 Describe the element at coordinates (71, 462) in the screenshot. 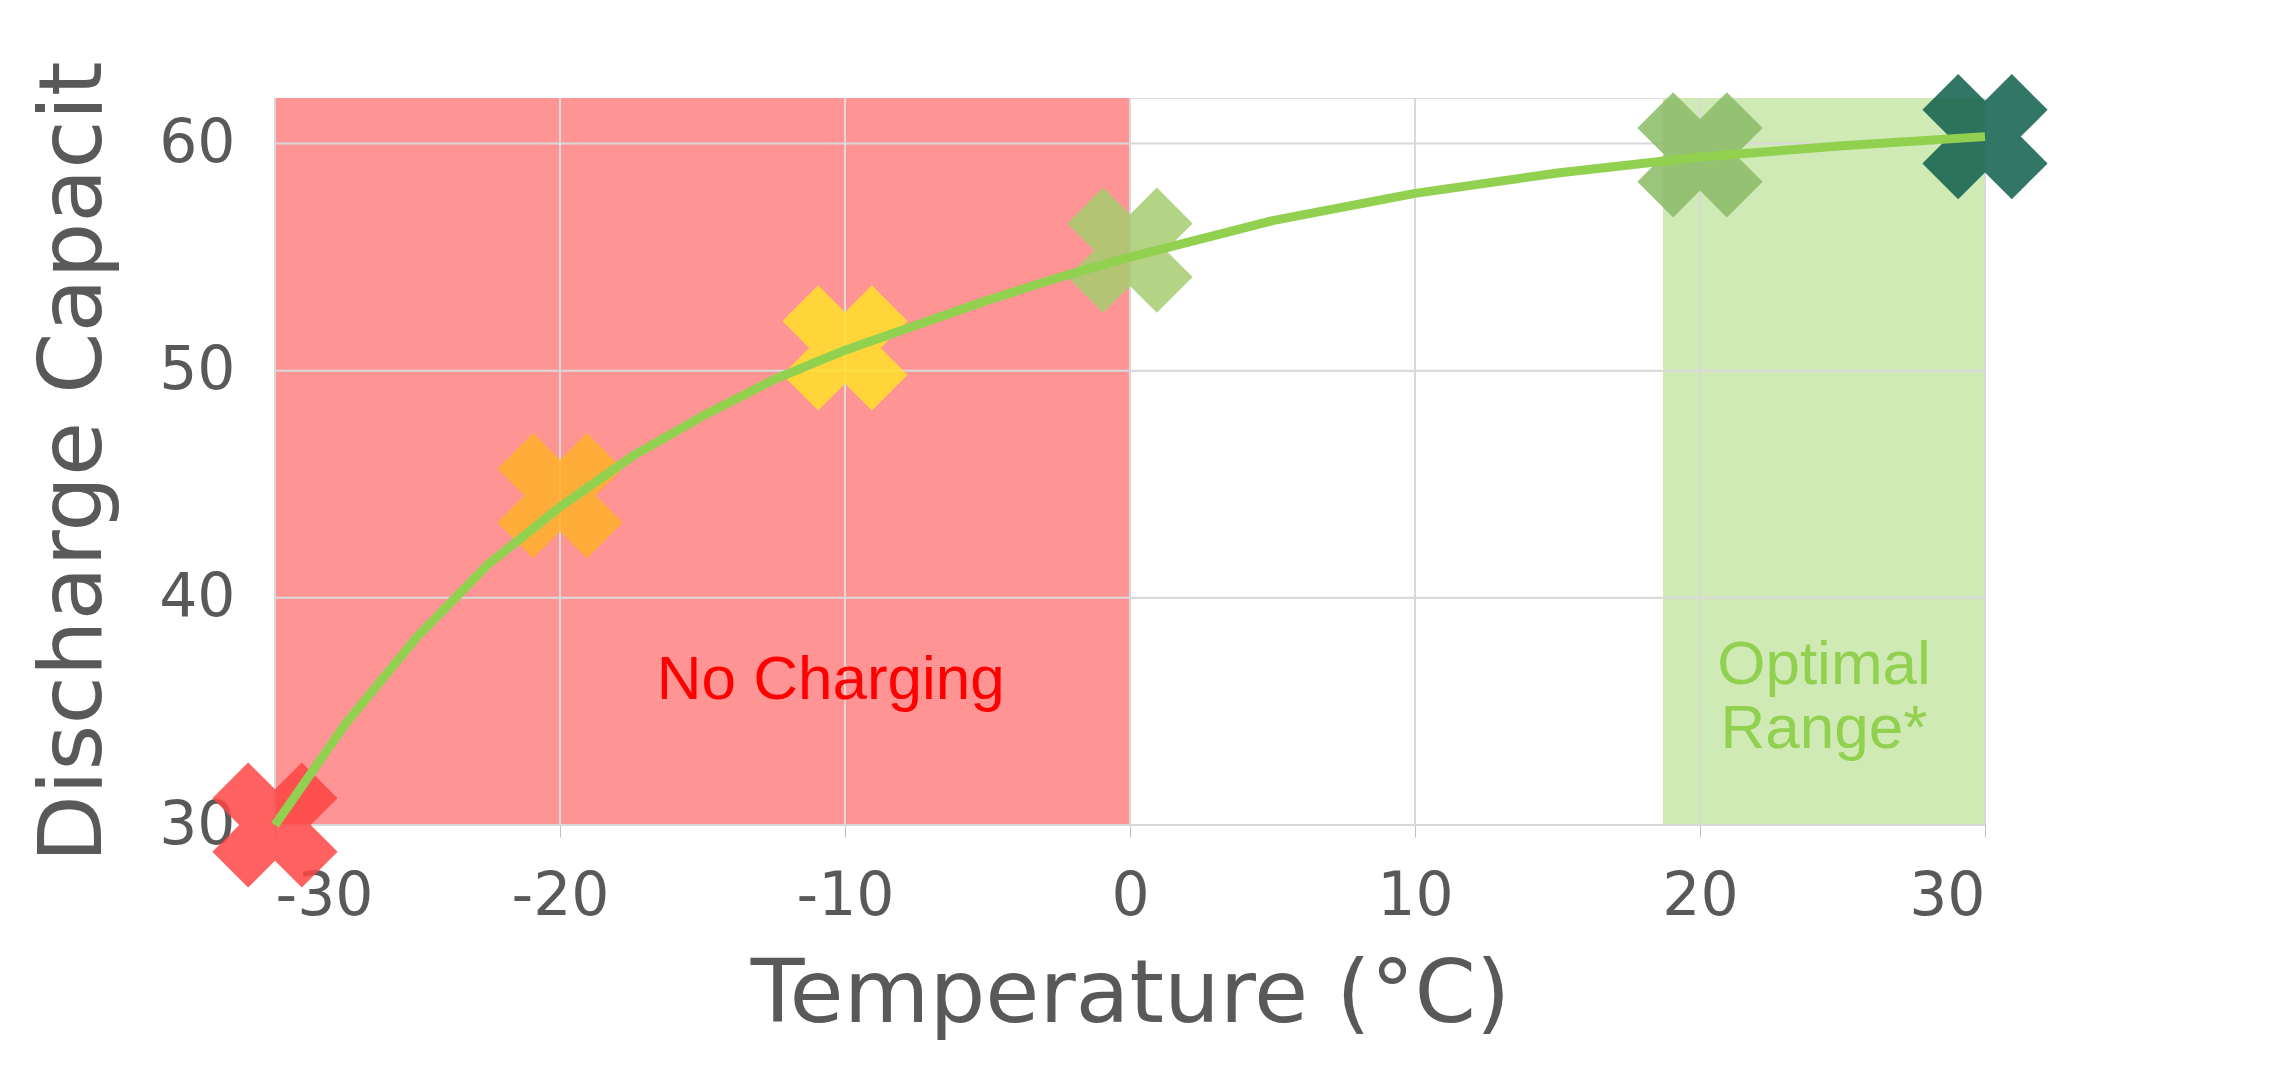

I see `y-axis-title: Discharge Capacit` at that location.